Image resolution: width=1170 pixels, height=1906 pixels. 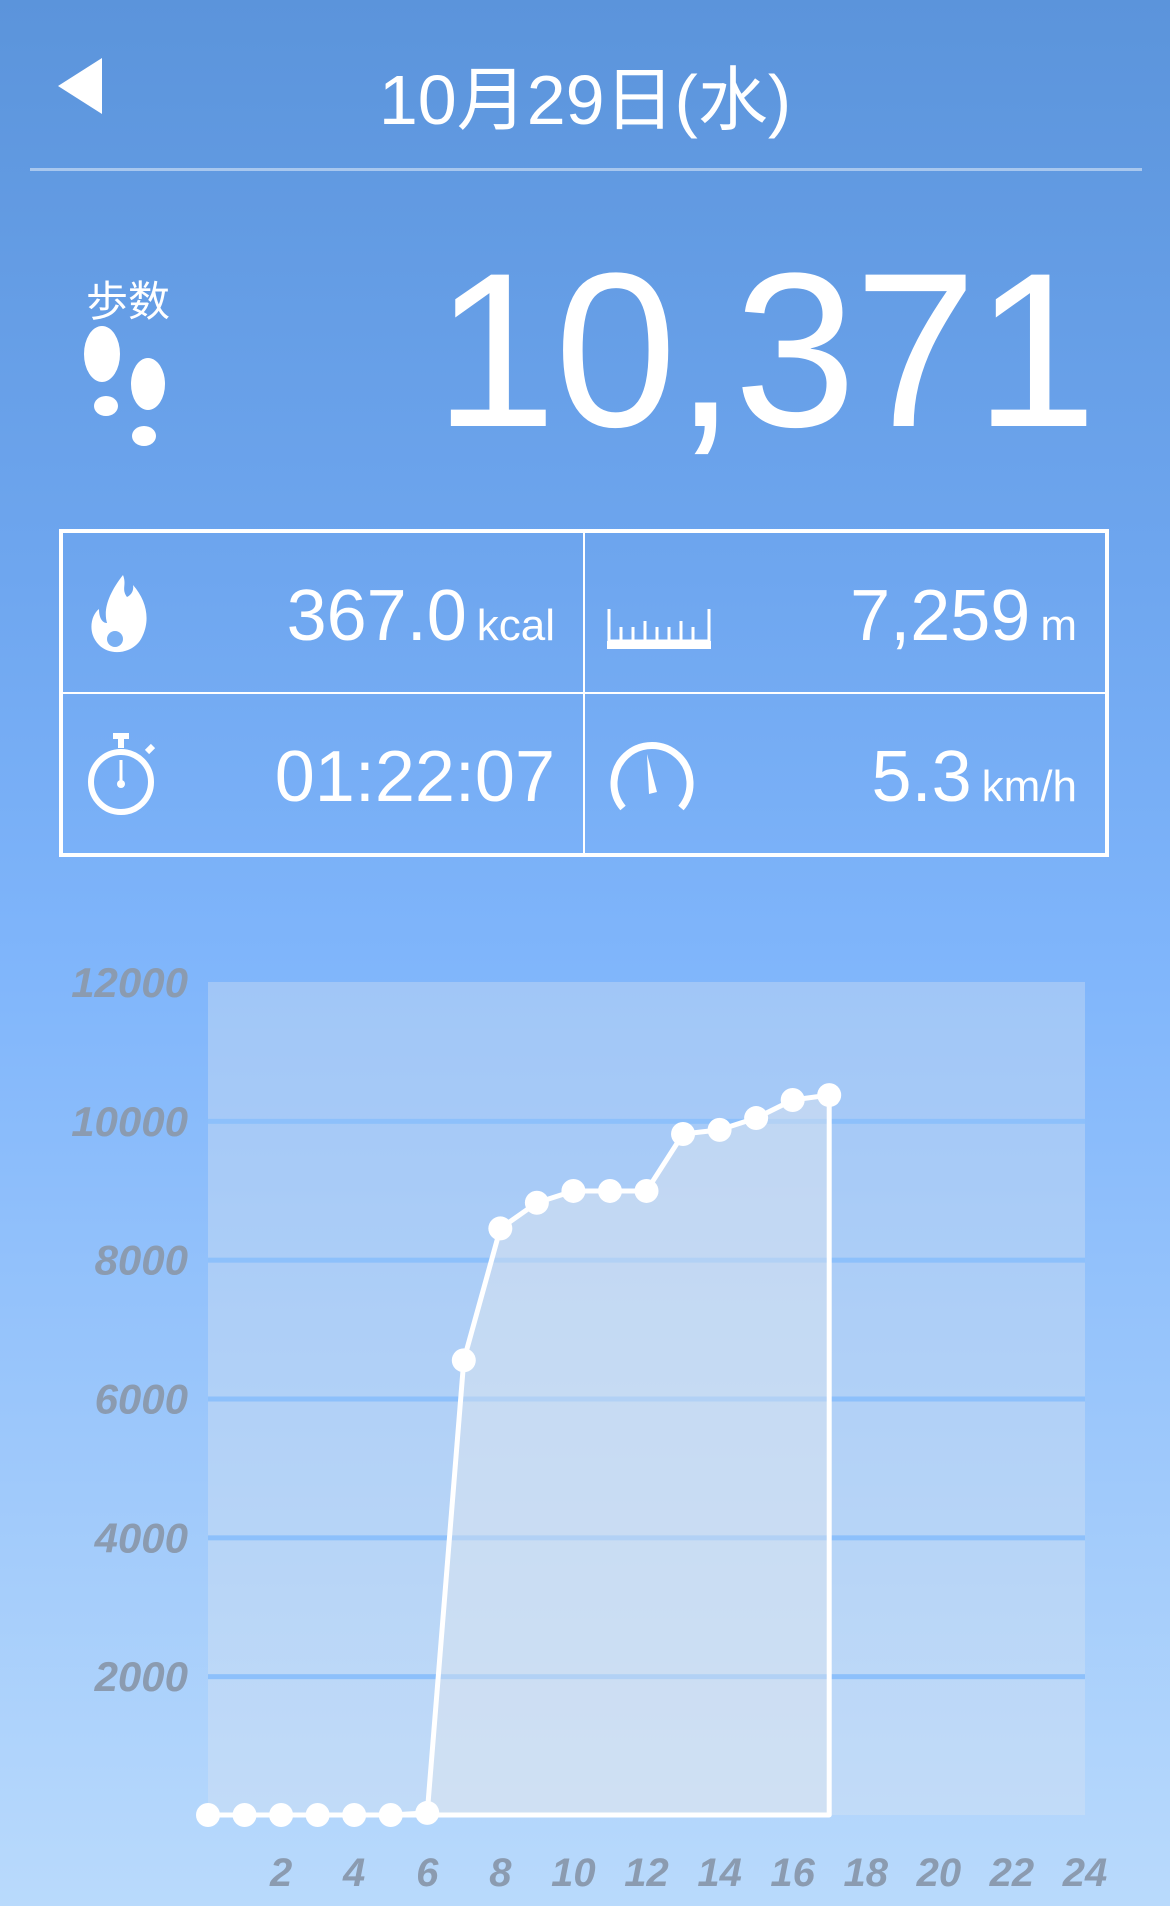 I want to click on x-tick-label: 14, so click(x=719, y=1873).